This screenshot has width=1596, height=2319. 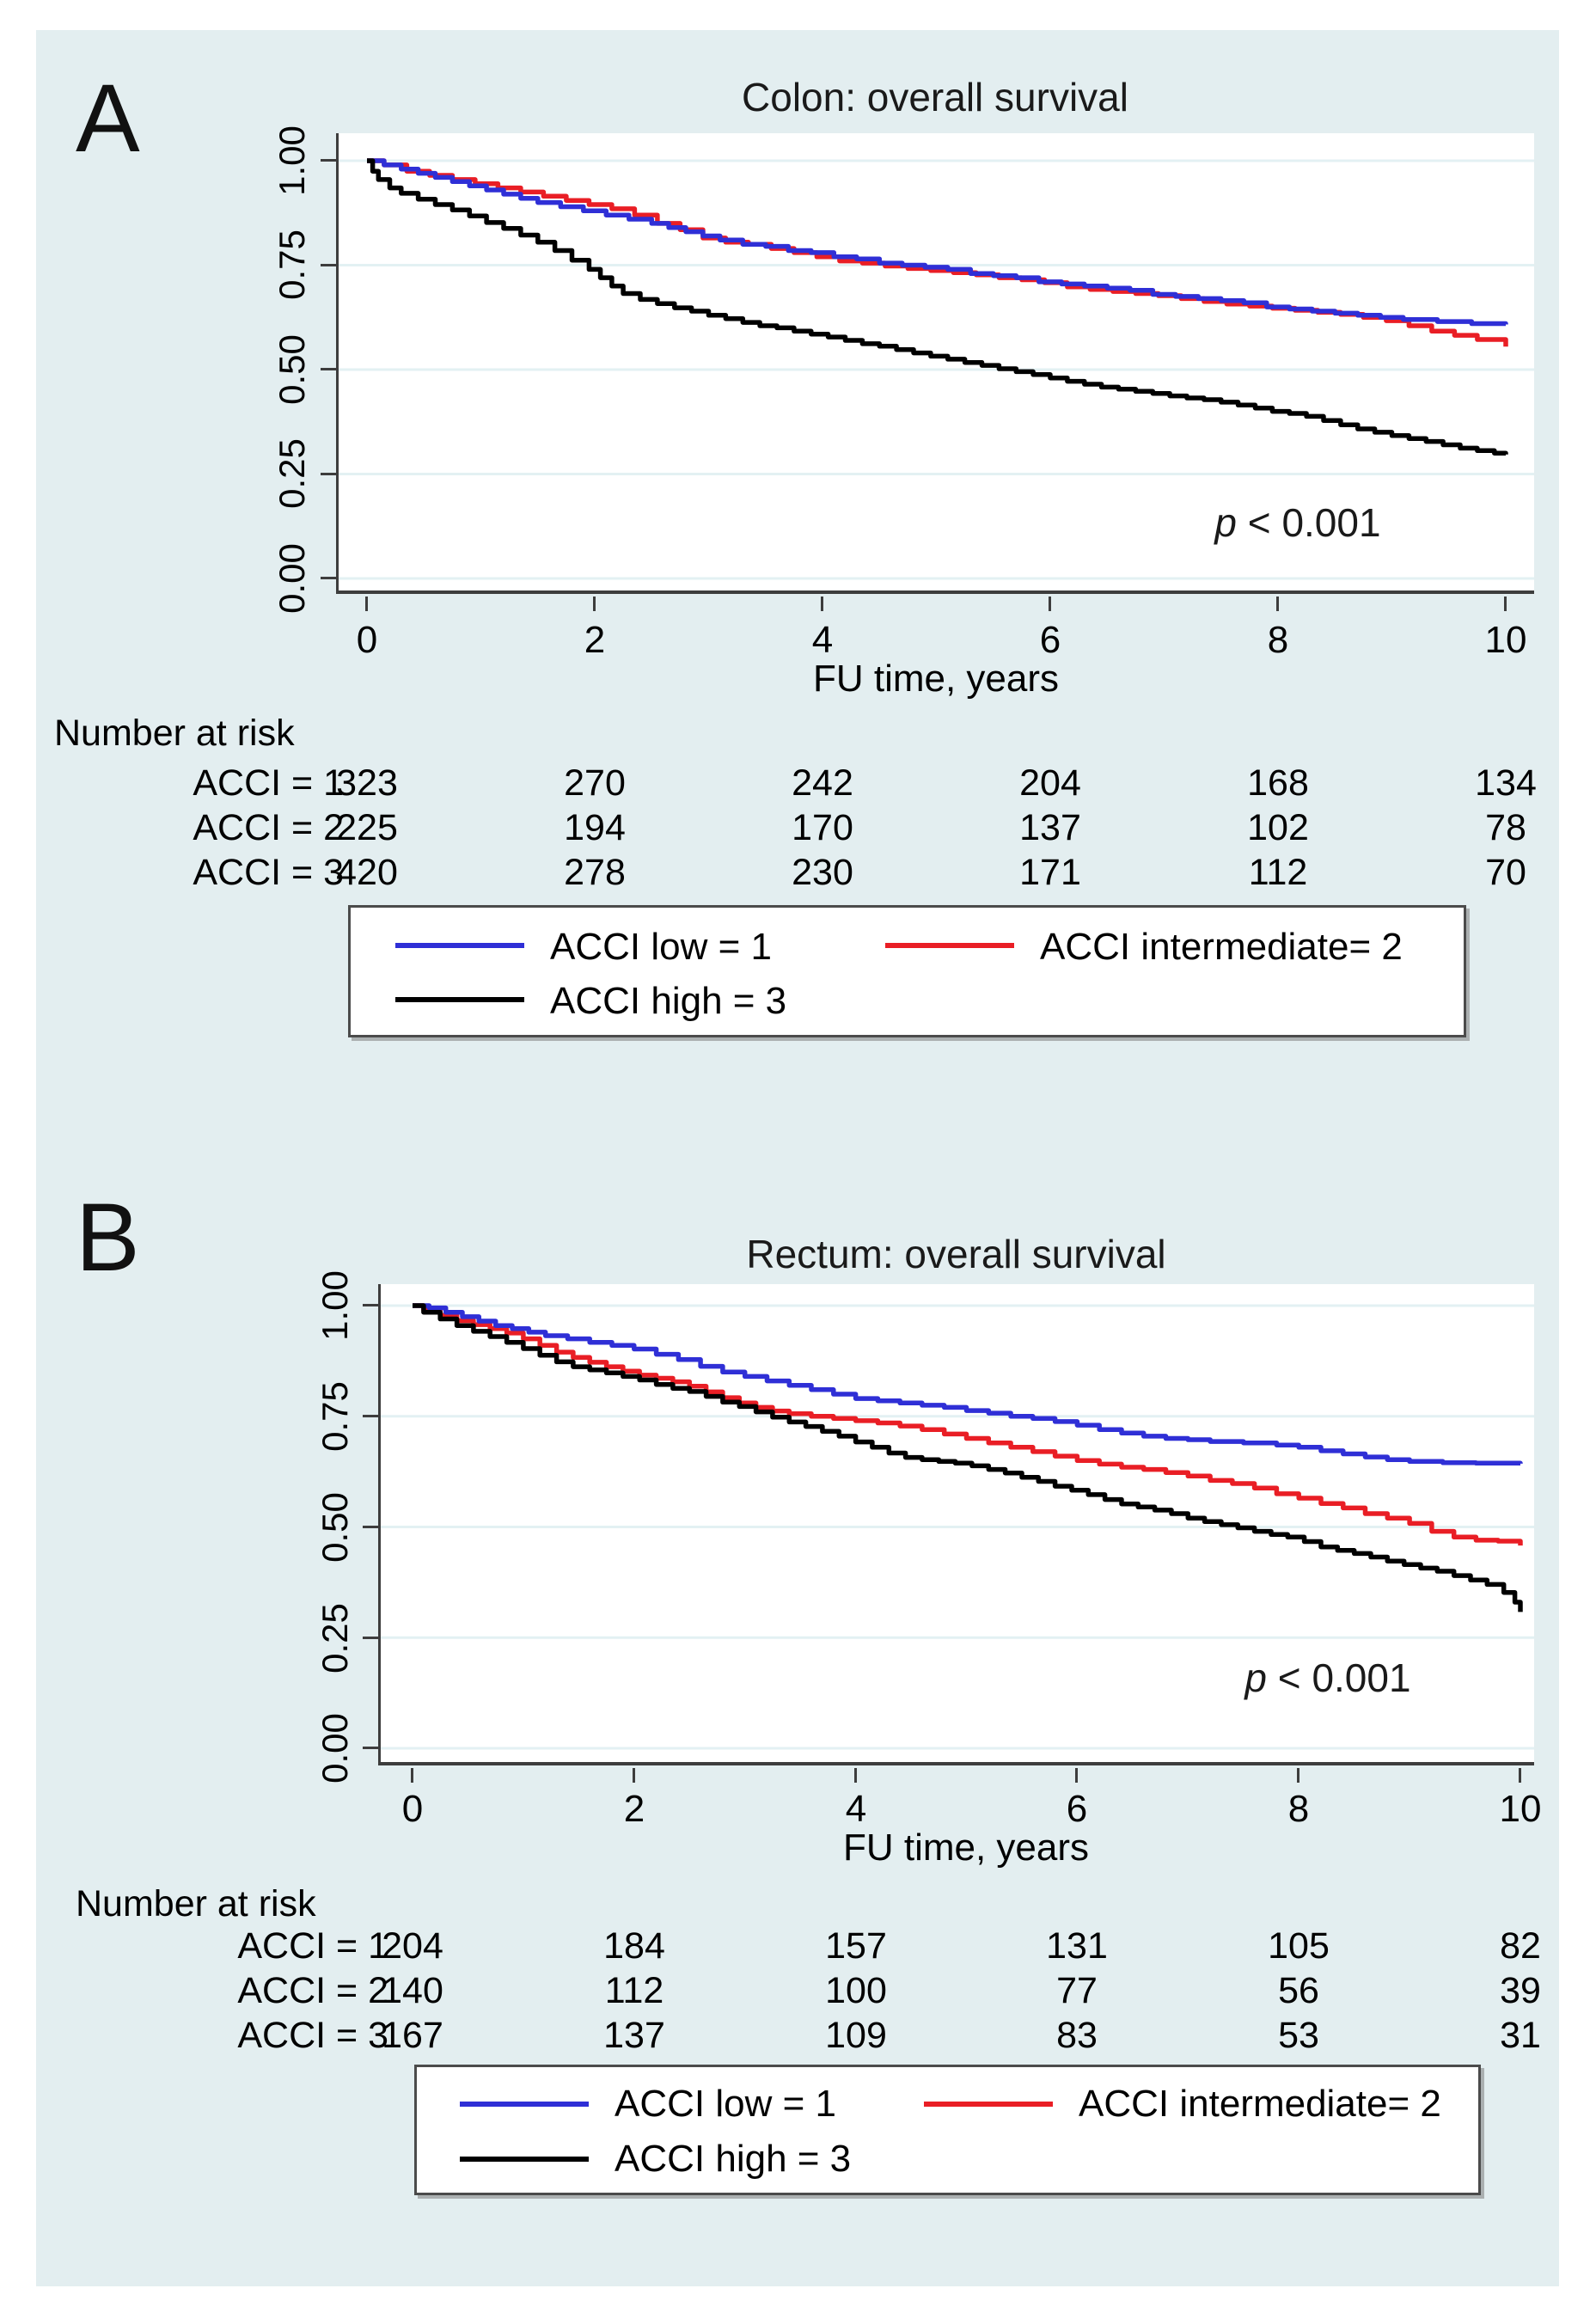 What do you see at coordinates (668, 1001) in the screenshot?
I see `legend-label-acci-high: ACCI high = 3` at bounding box center [668, 1001].